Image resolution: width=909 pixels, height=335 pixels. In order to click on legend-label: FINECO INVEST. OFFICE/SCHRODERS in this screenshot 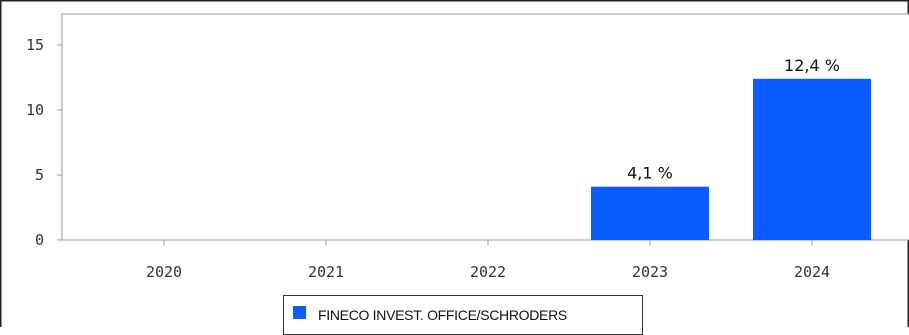, I will do `click(442, 315)`.